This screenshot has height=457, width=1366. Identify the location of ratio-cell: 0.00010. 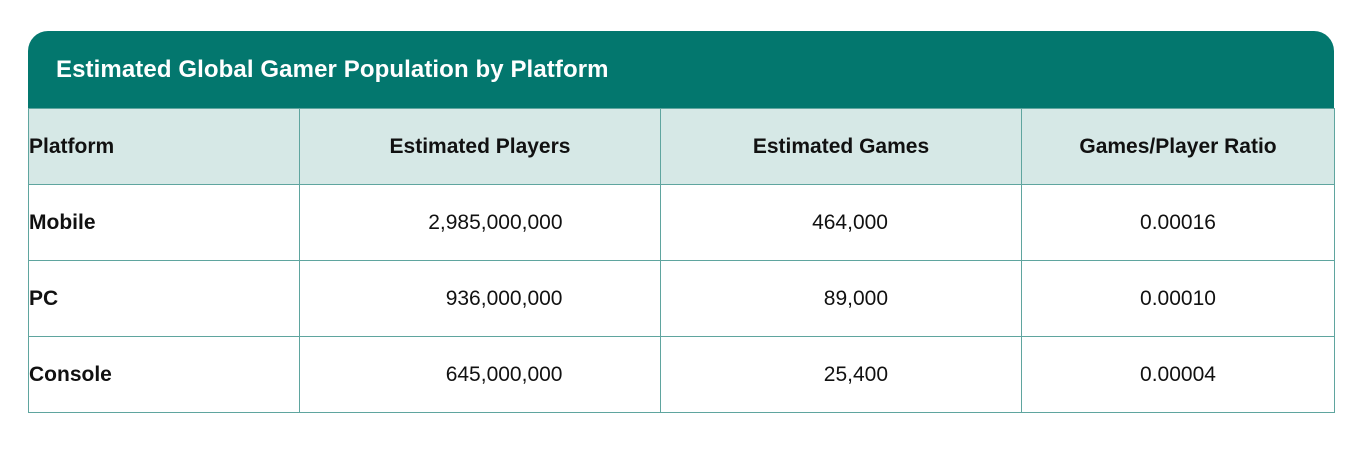
(1178, 298).